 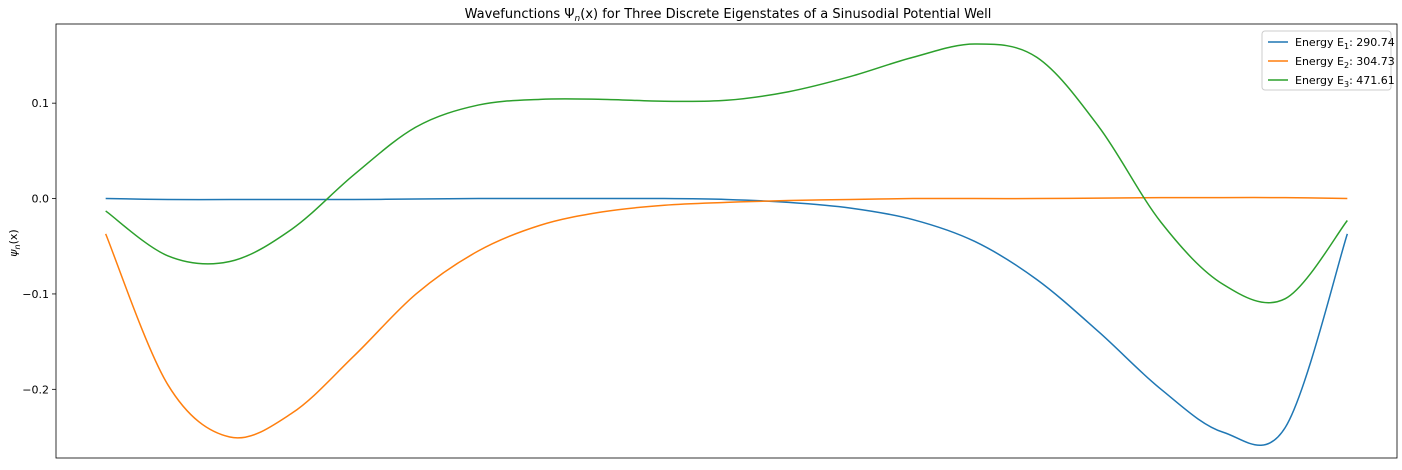 I want to click on chart-title-prefix: Wavefunctions Ψ, so click(x=520, y=14).